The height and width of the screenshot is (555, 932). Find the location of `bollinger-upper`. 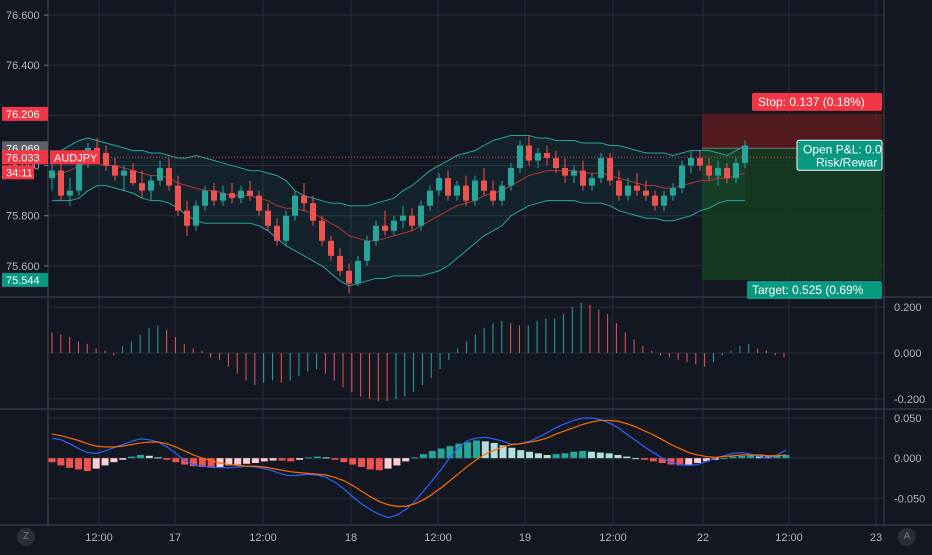

bollinger-upper is located at coordinates (398, 170).